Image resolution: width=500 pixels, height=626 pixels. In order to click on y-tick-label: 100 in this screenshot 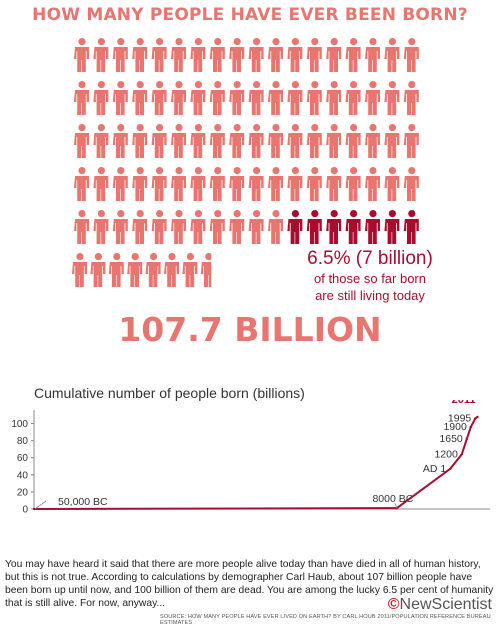, I will do `click(19, 424)`.